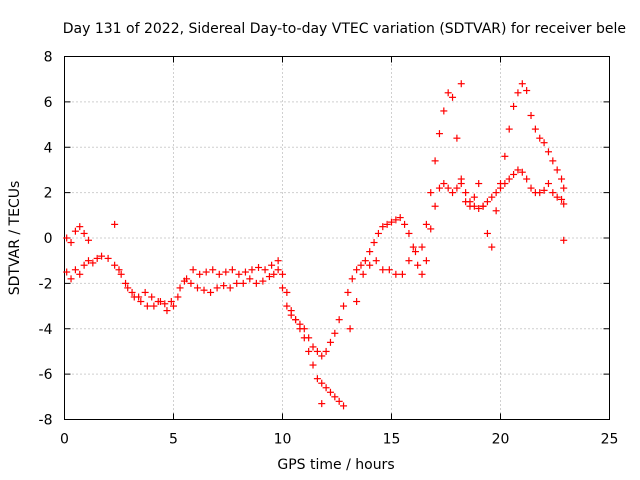 The height and width of the screenshot is (480, 640). Describe the element at coordinates (64, 440) in the screenshot. I see `x-tick-label: 0` at that location.